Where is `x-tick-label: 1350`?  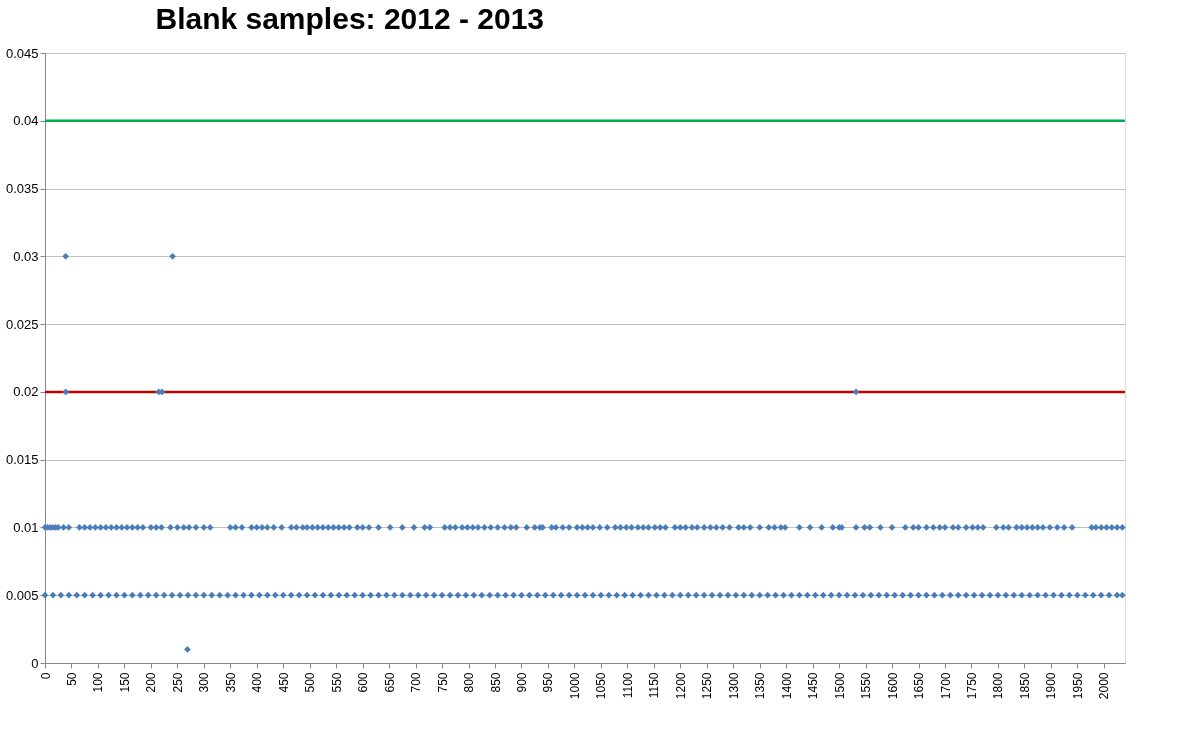
x-tick-label: 1350 is located at coordinates (760, 686).